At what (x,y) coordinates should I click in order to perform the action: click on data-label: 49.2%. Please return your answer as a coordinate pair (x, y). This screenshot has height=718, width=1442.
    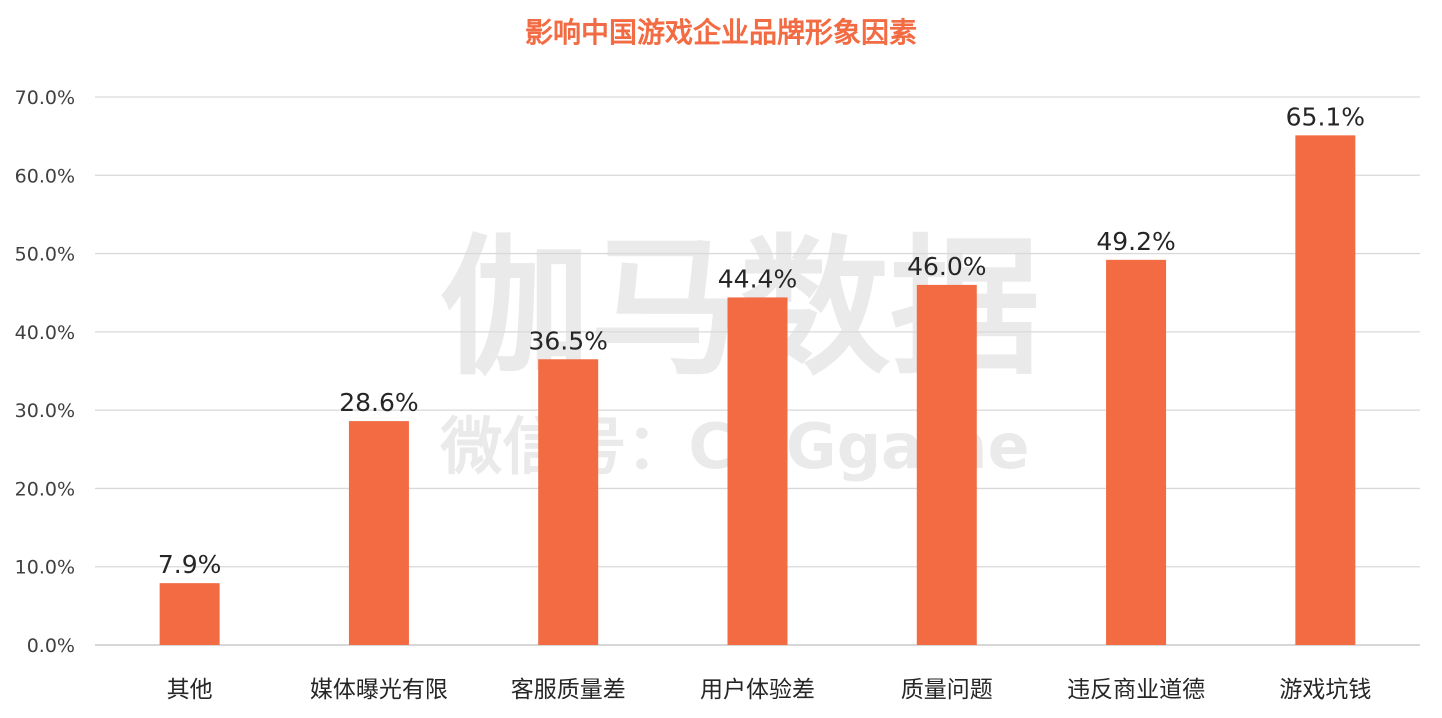
    Looking at the image, I should click on (1135, 241).